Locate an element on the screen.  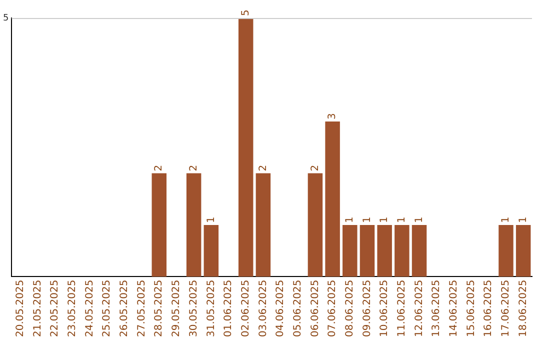
x-tick-label: 02.06.2025 is located at coordinates (246, 309).